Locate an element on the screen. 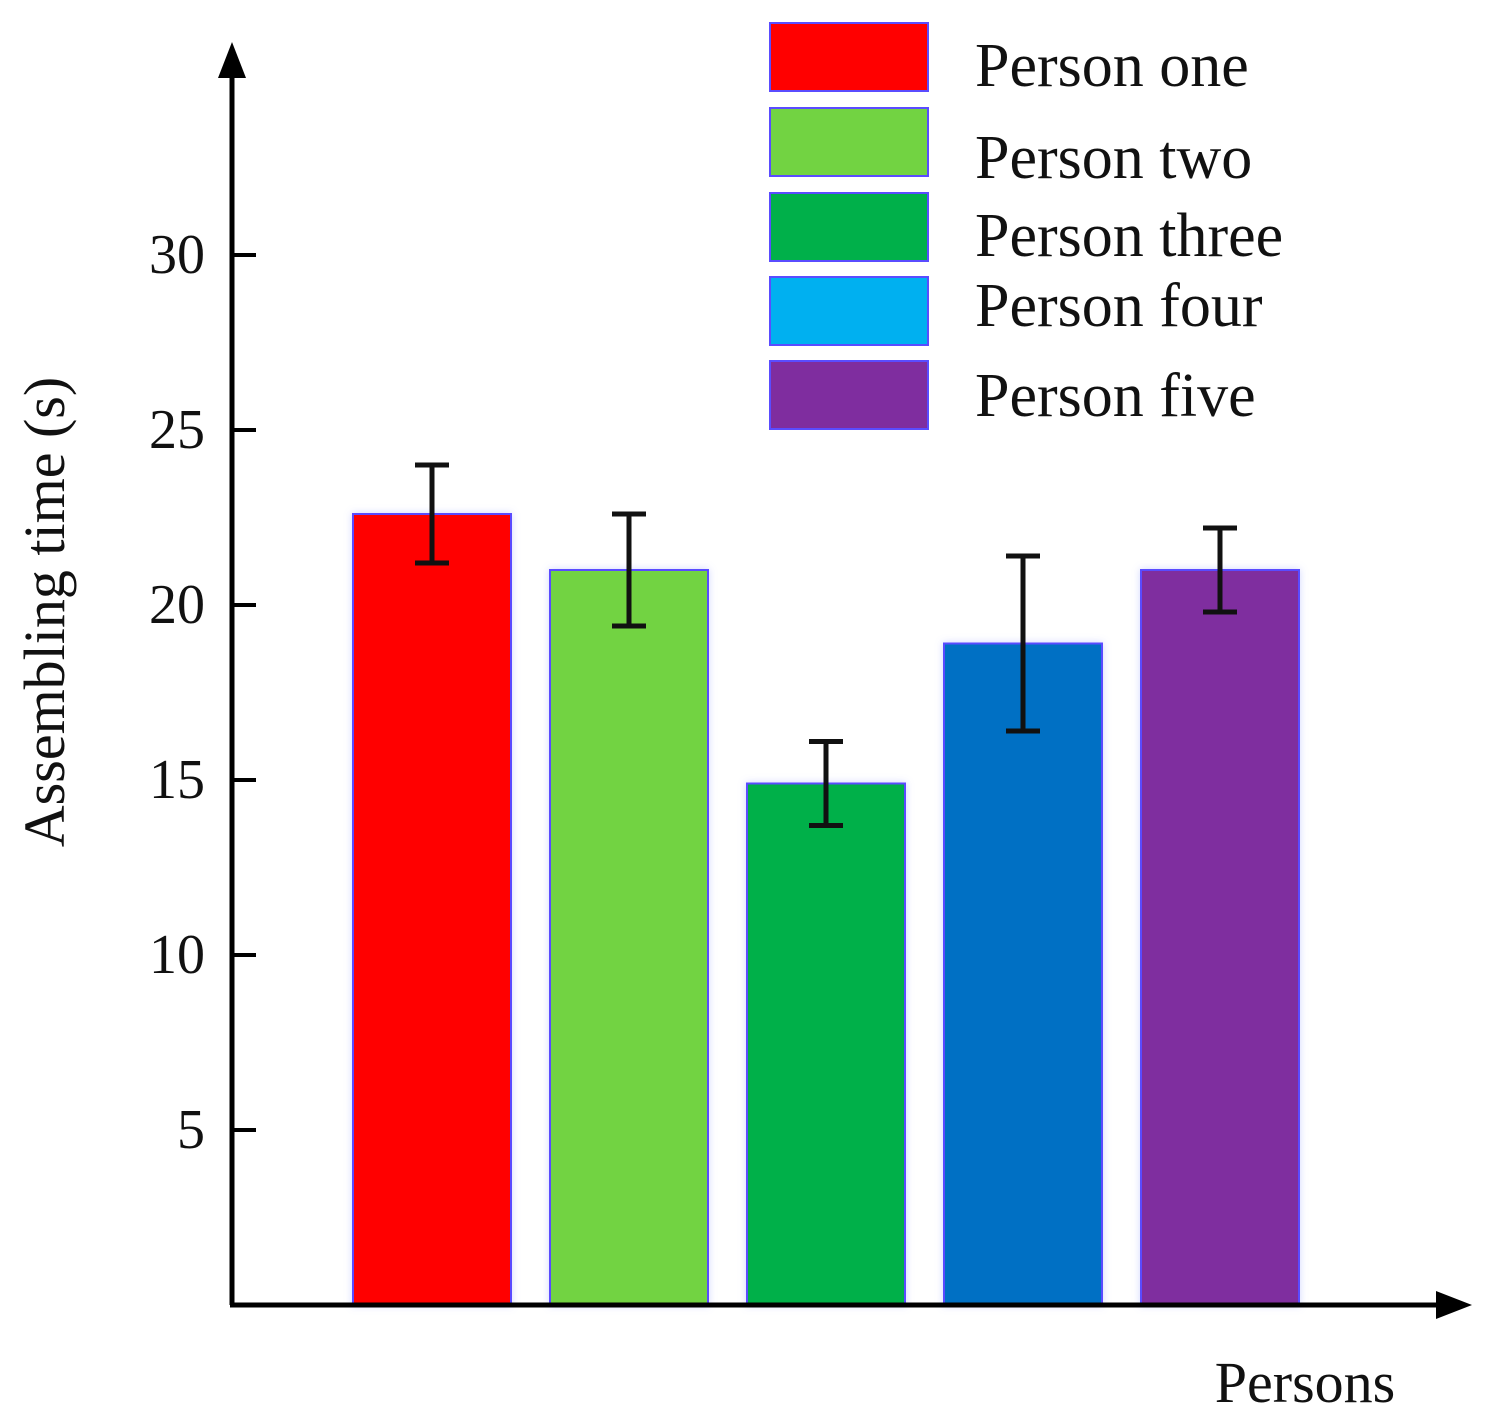 The height and width of the screenshot is (1428, 1492). bar-person-three is located at coordinates (826, 1044).